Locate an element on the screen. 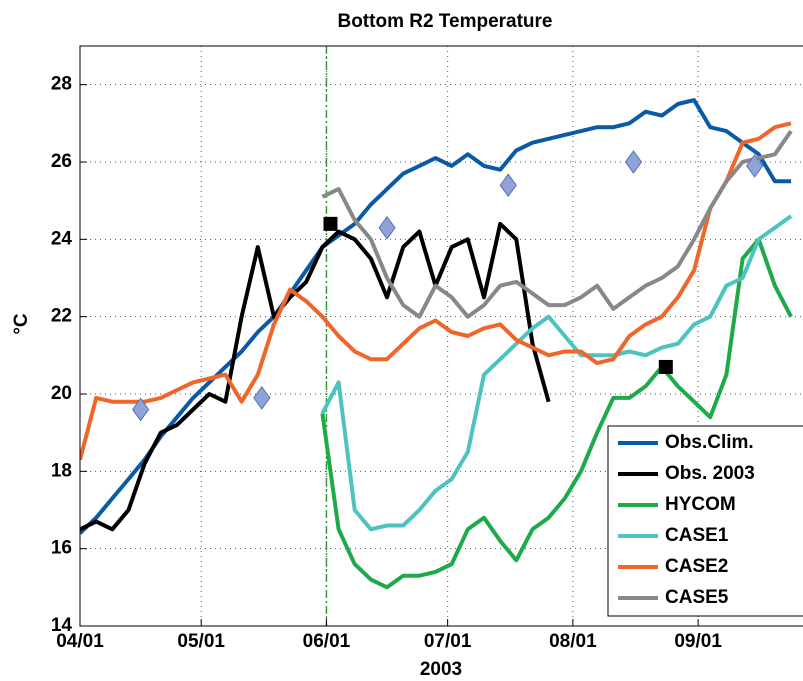 Image resolution: width=803 pixels, height=681 pixels. y-tick-label: 28 is located at coordinates (61, 84).